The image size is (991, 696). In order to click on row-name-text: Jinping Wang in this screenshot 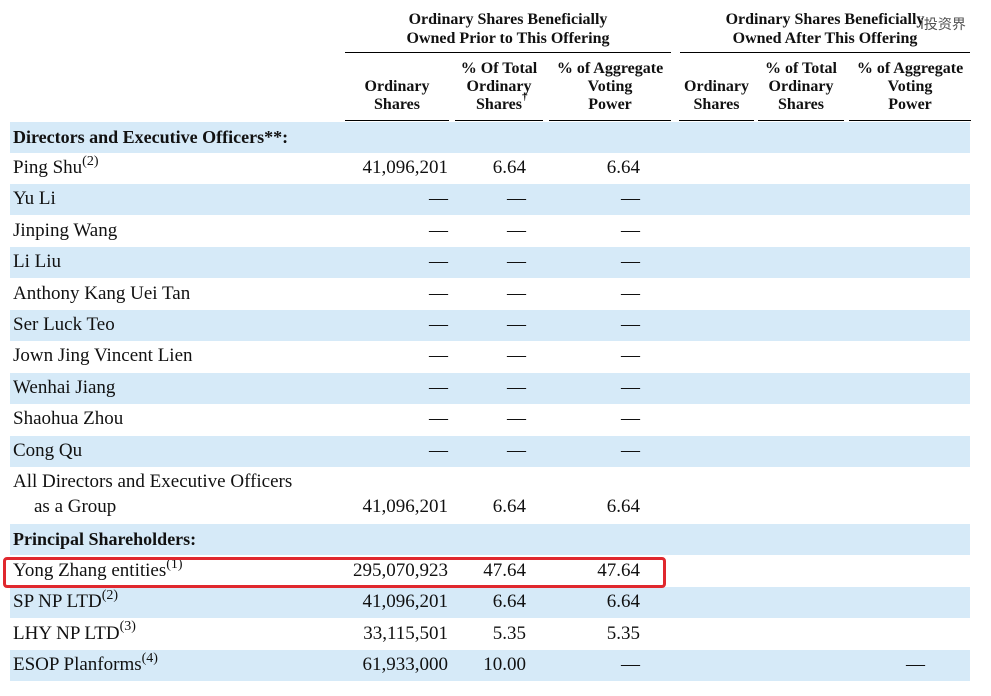, I will do `click(65, 230)`.